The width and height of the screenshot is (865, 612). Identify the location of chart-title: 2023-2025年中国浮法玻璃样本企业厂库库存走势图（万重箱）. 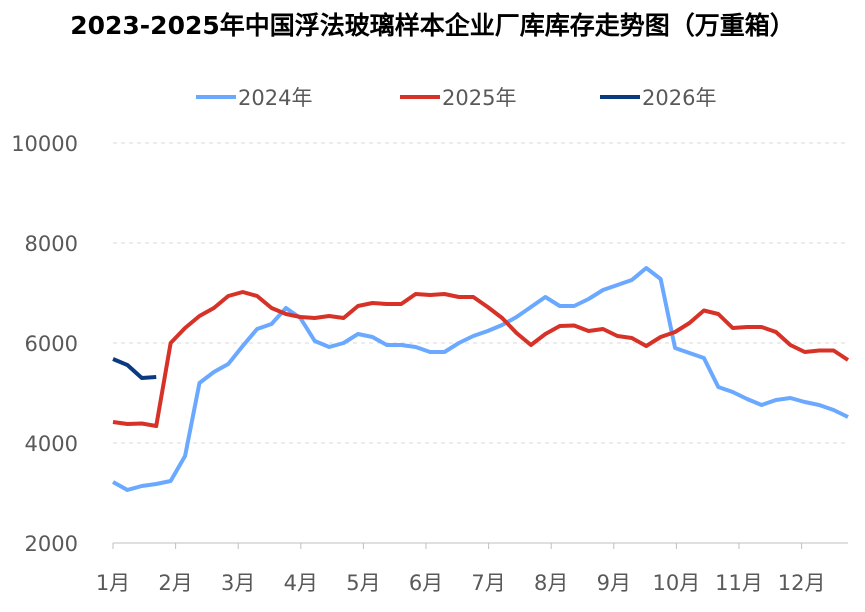
(432, 25).